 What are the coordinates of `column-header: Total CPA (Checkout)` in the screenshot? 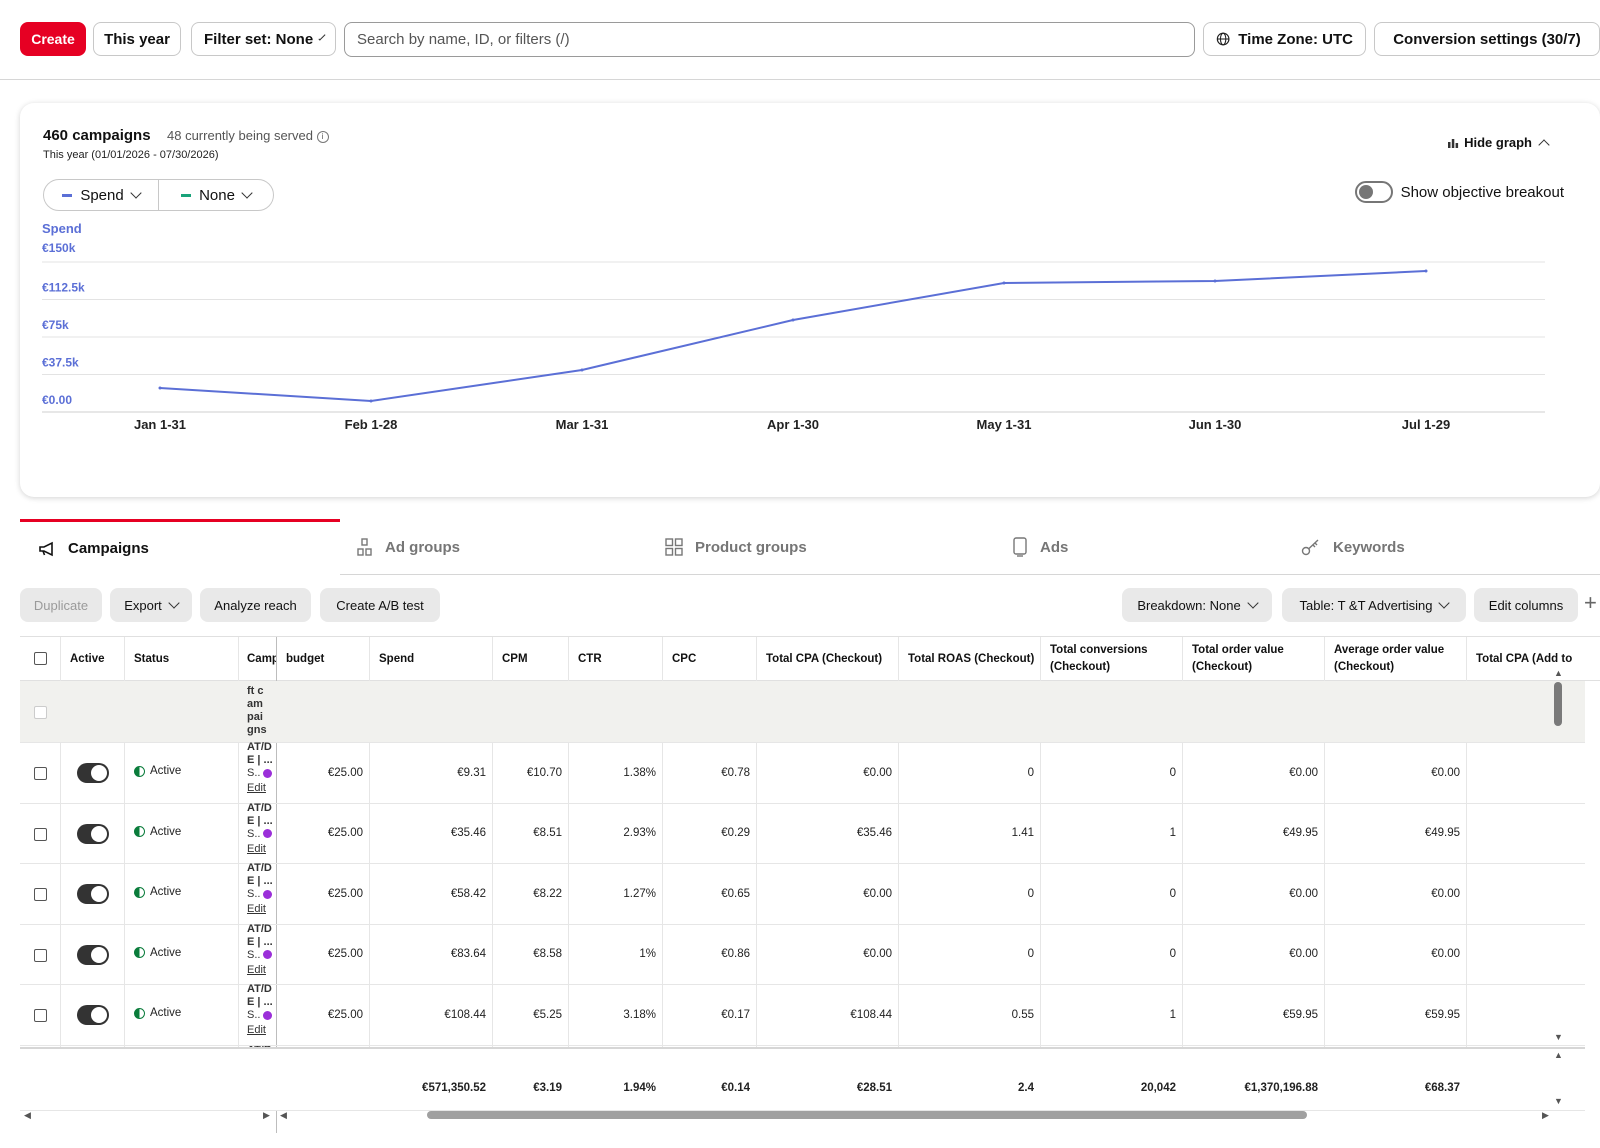 It's located at (824, 658).